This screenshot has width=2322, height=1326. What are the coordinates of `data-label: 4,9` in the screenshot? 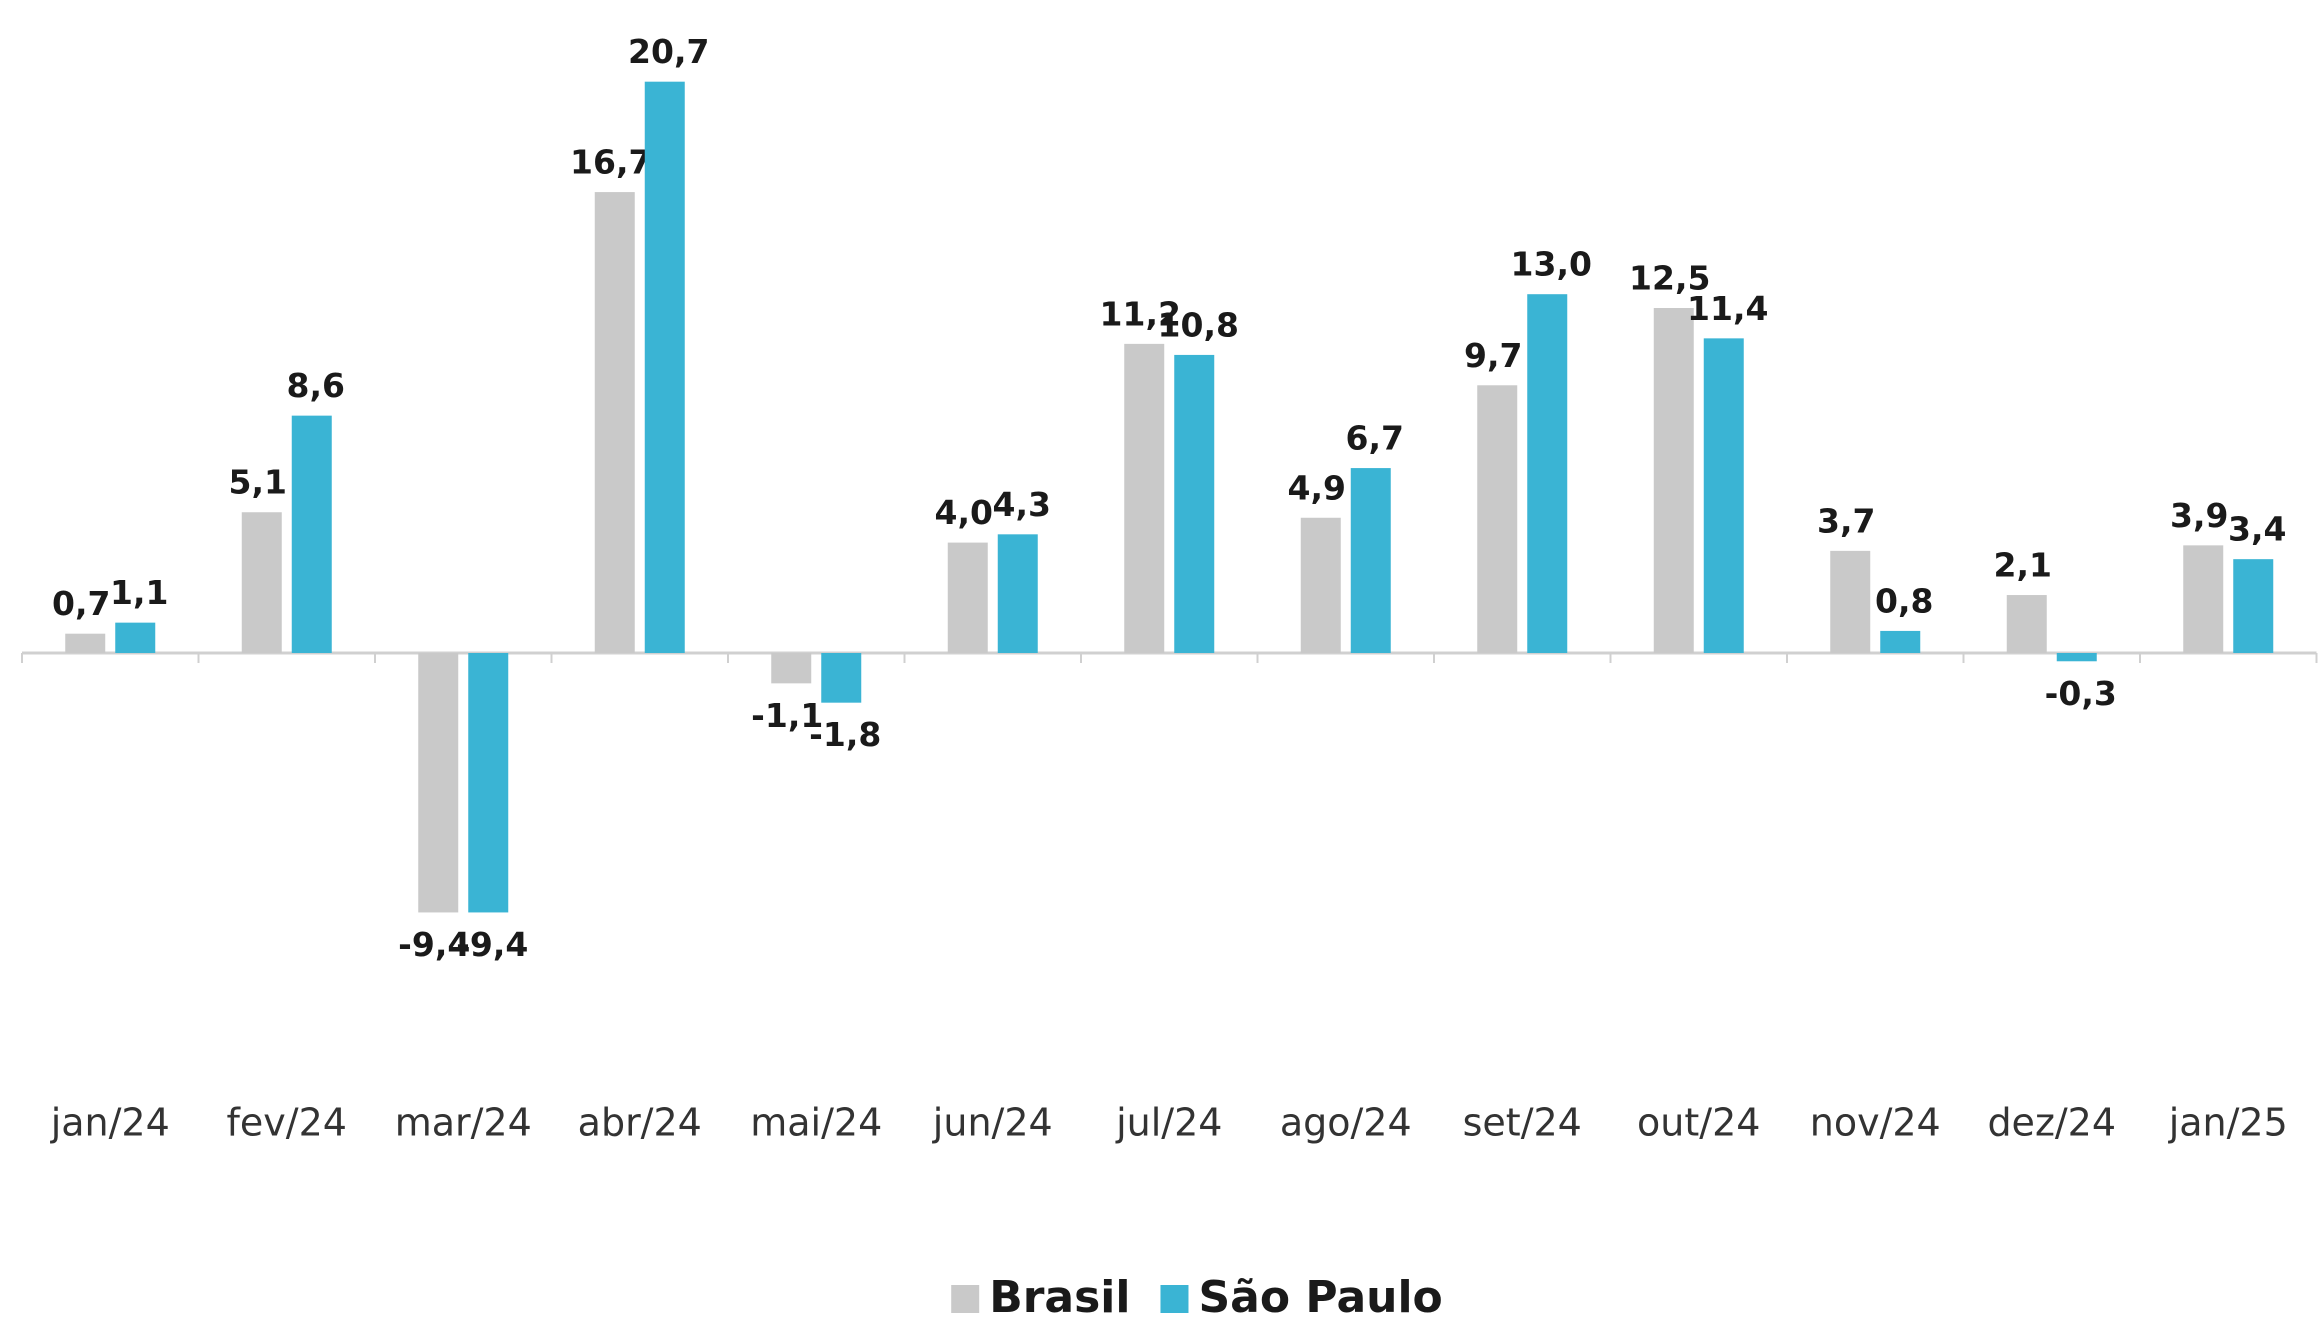 It's located at (1317, 487).